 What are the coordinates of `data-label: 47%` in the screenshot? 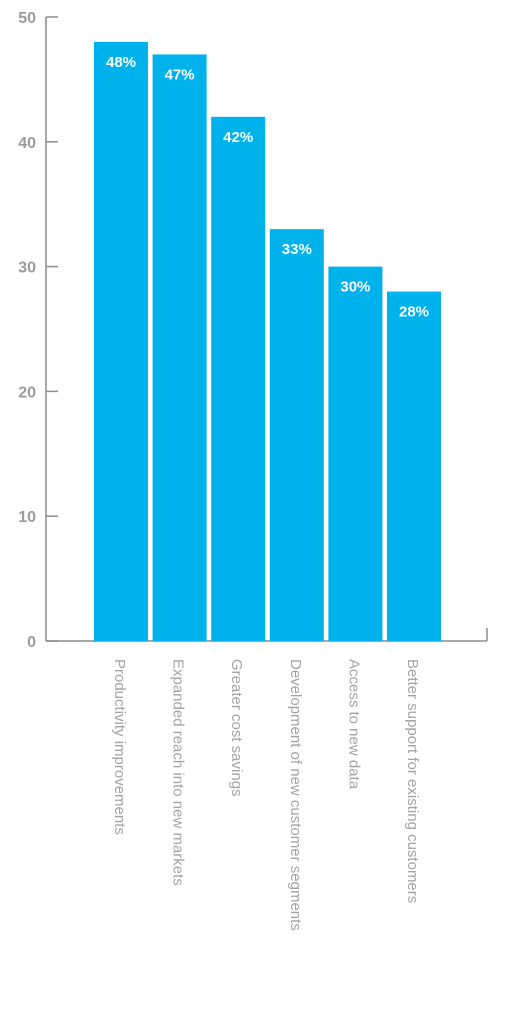 It's located at (180, 74).